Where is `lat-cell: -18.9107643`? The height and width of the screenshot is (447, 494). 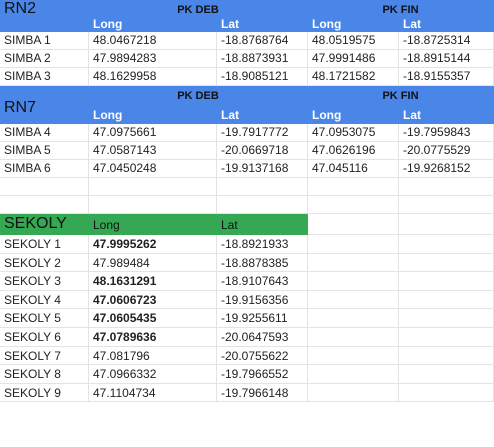
lat-cell: -18.9107643 is located at coordinates (262, 281).